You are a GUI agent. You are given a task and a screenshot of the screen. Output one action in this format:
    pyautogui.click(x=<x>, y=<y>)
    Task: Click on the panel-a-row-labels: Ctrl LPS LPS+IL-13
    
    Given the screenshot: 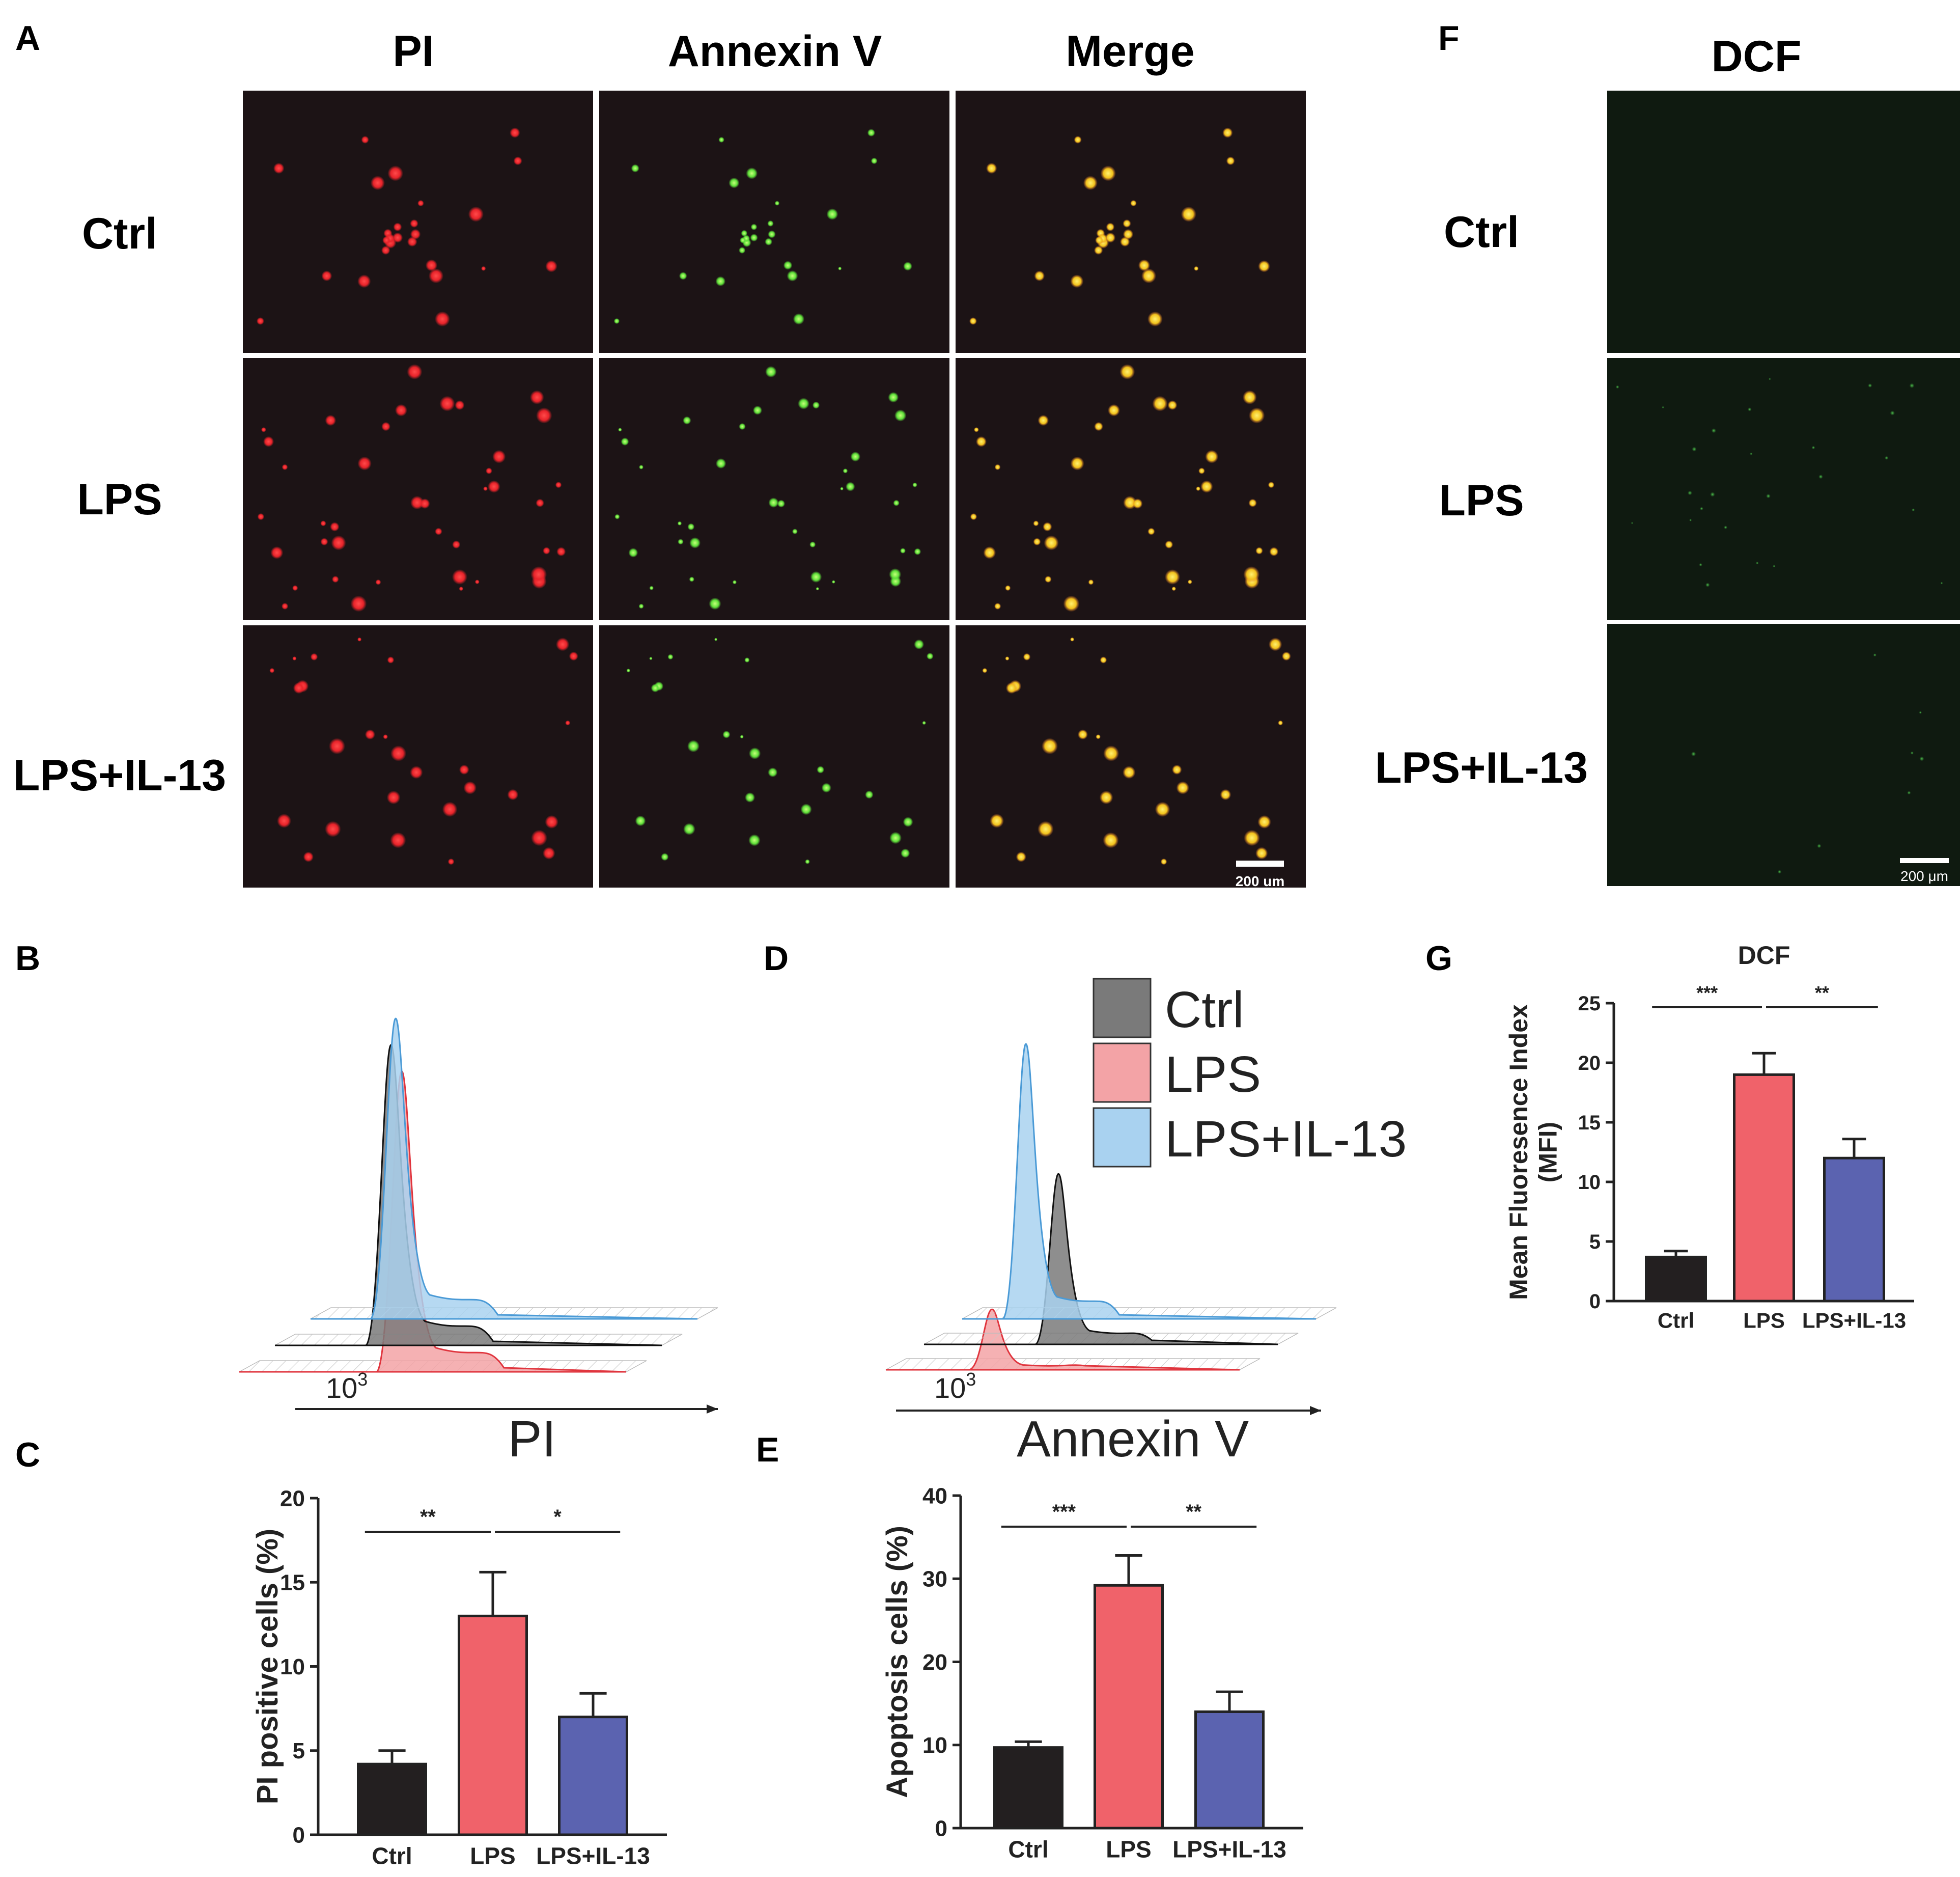 What is the action you would take?
    pyautogui.click(x=119, y=504)
    